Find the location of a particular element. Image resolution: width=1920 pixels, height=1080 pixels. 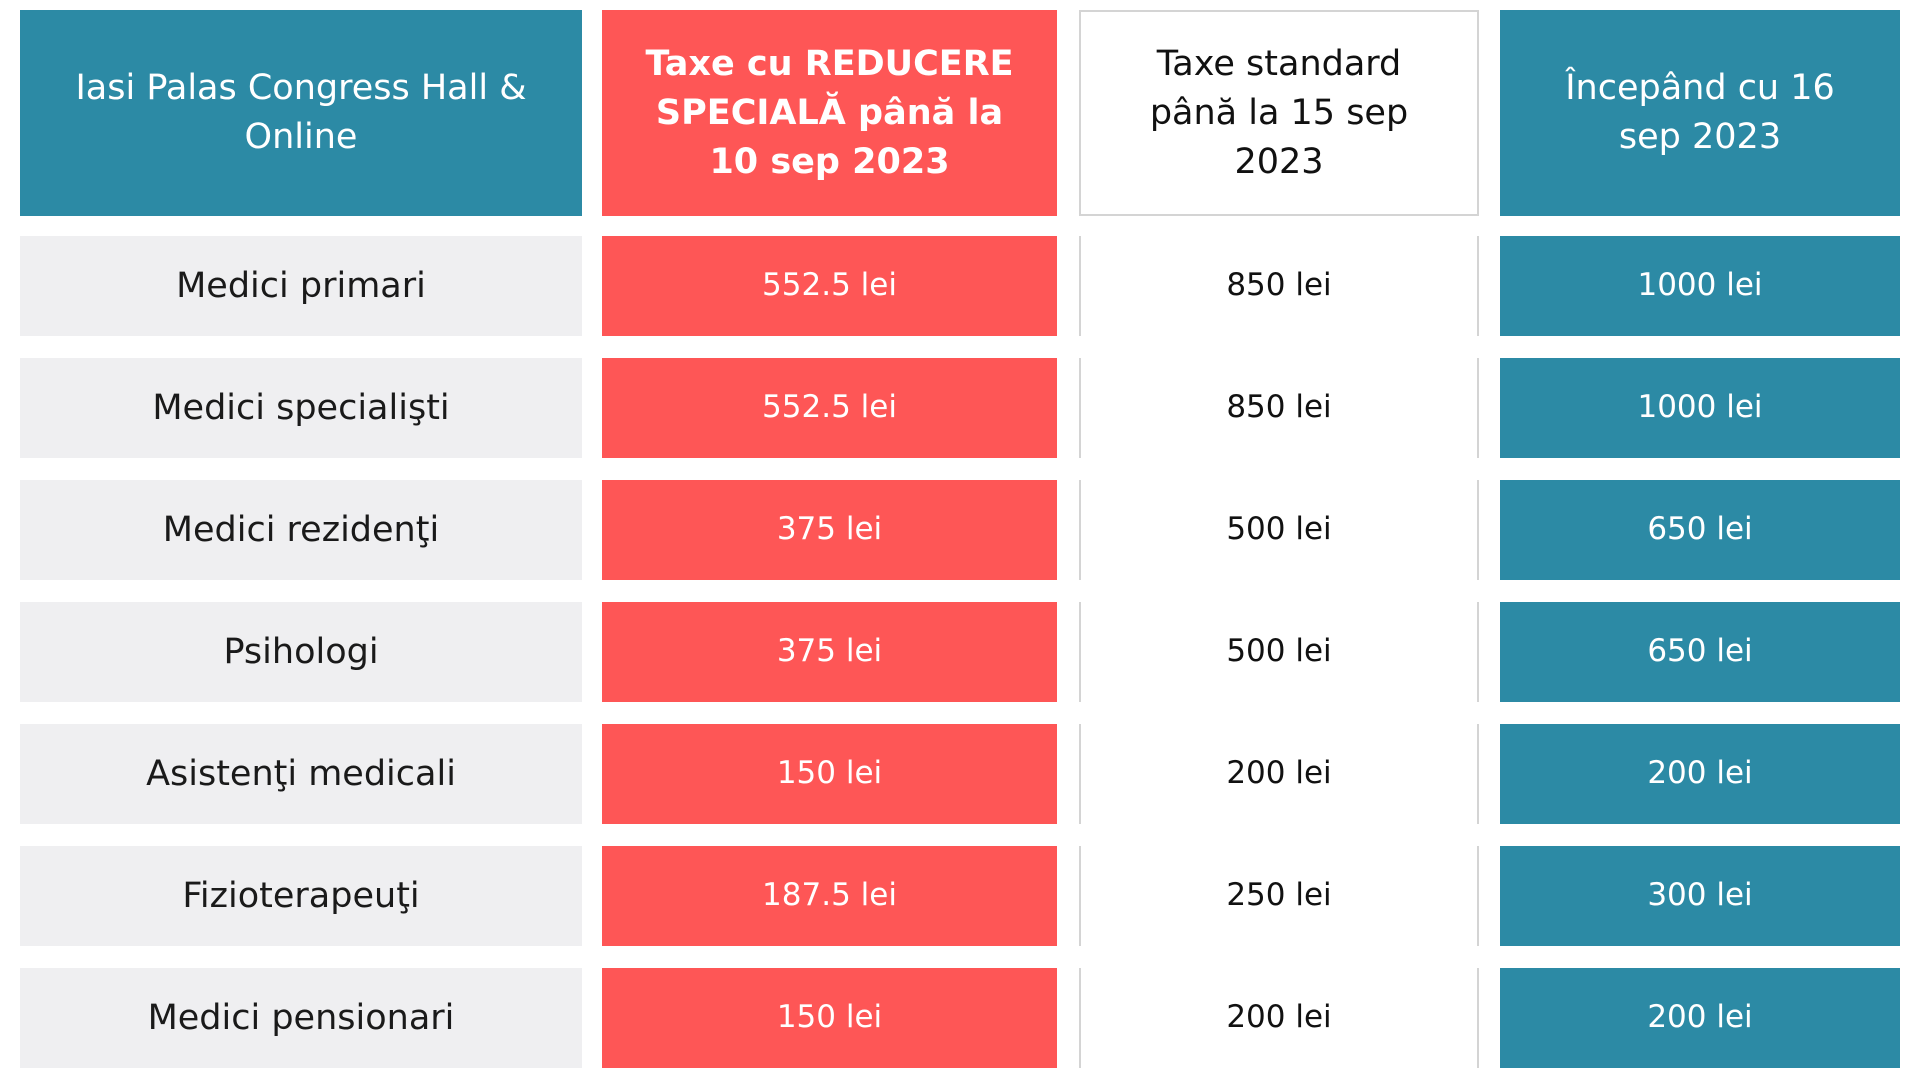

price-cell: 250 lei is located at coordinates (1279, 896).